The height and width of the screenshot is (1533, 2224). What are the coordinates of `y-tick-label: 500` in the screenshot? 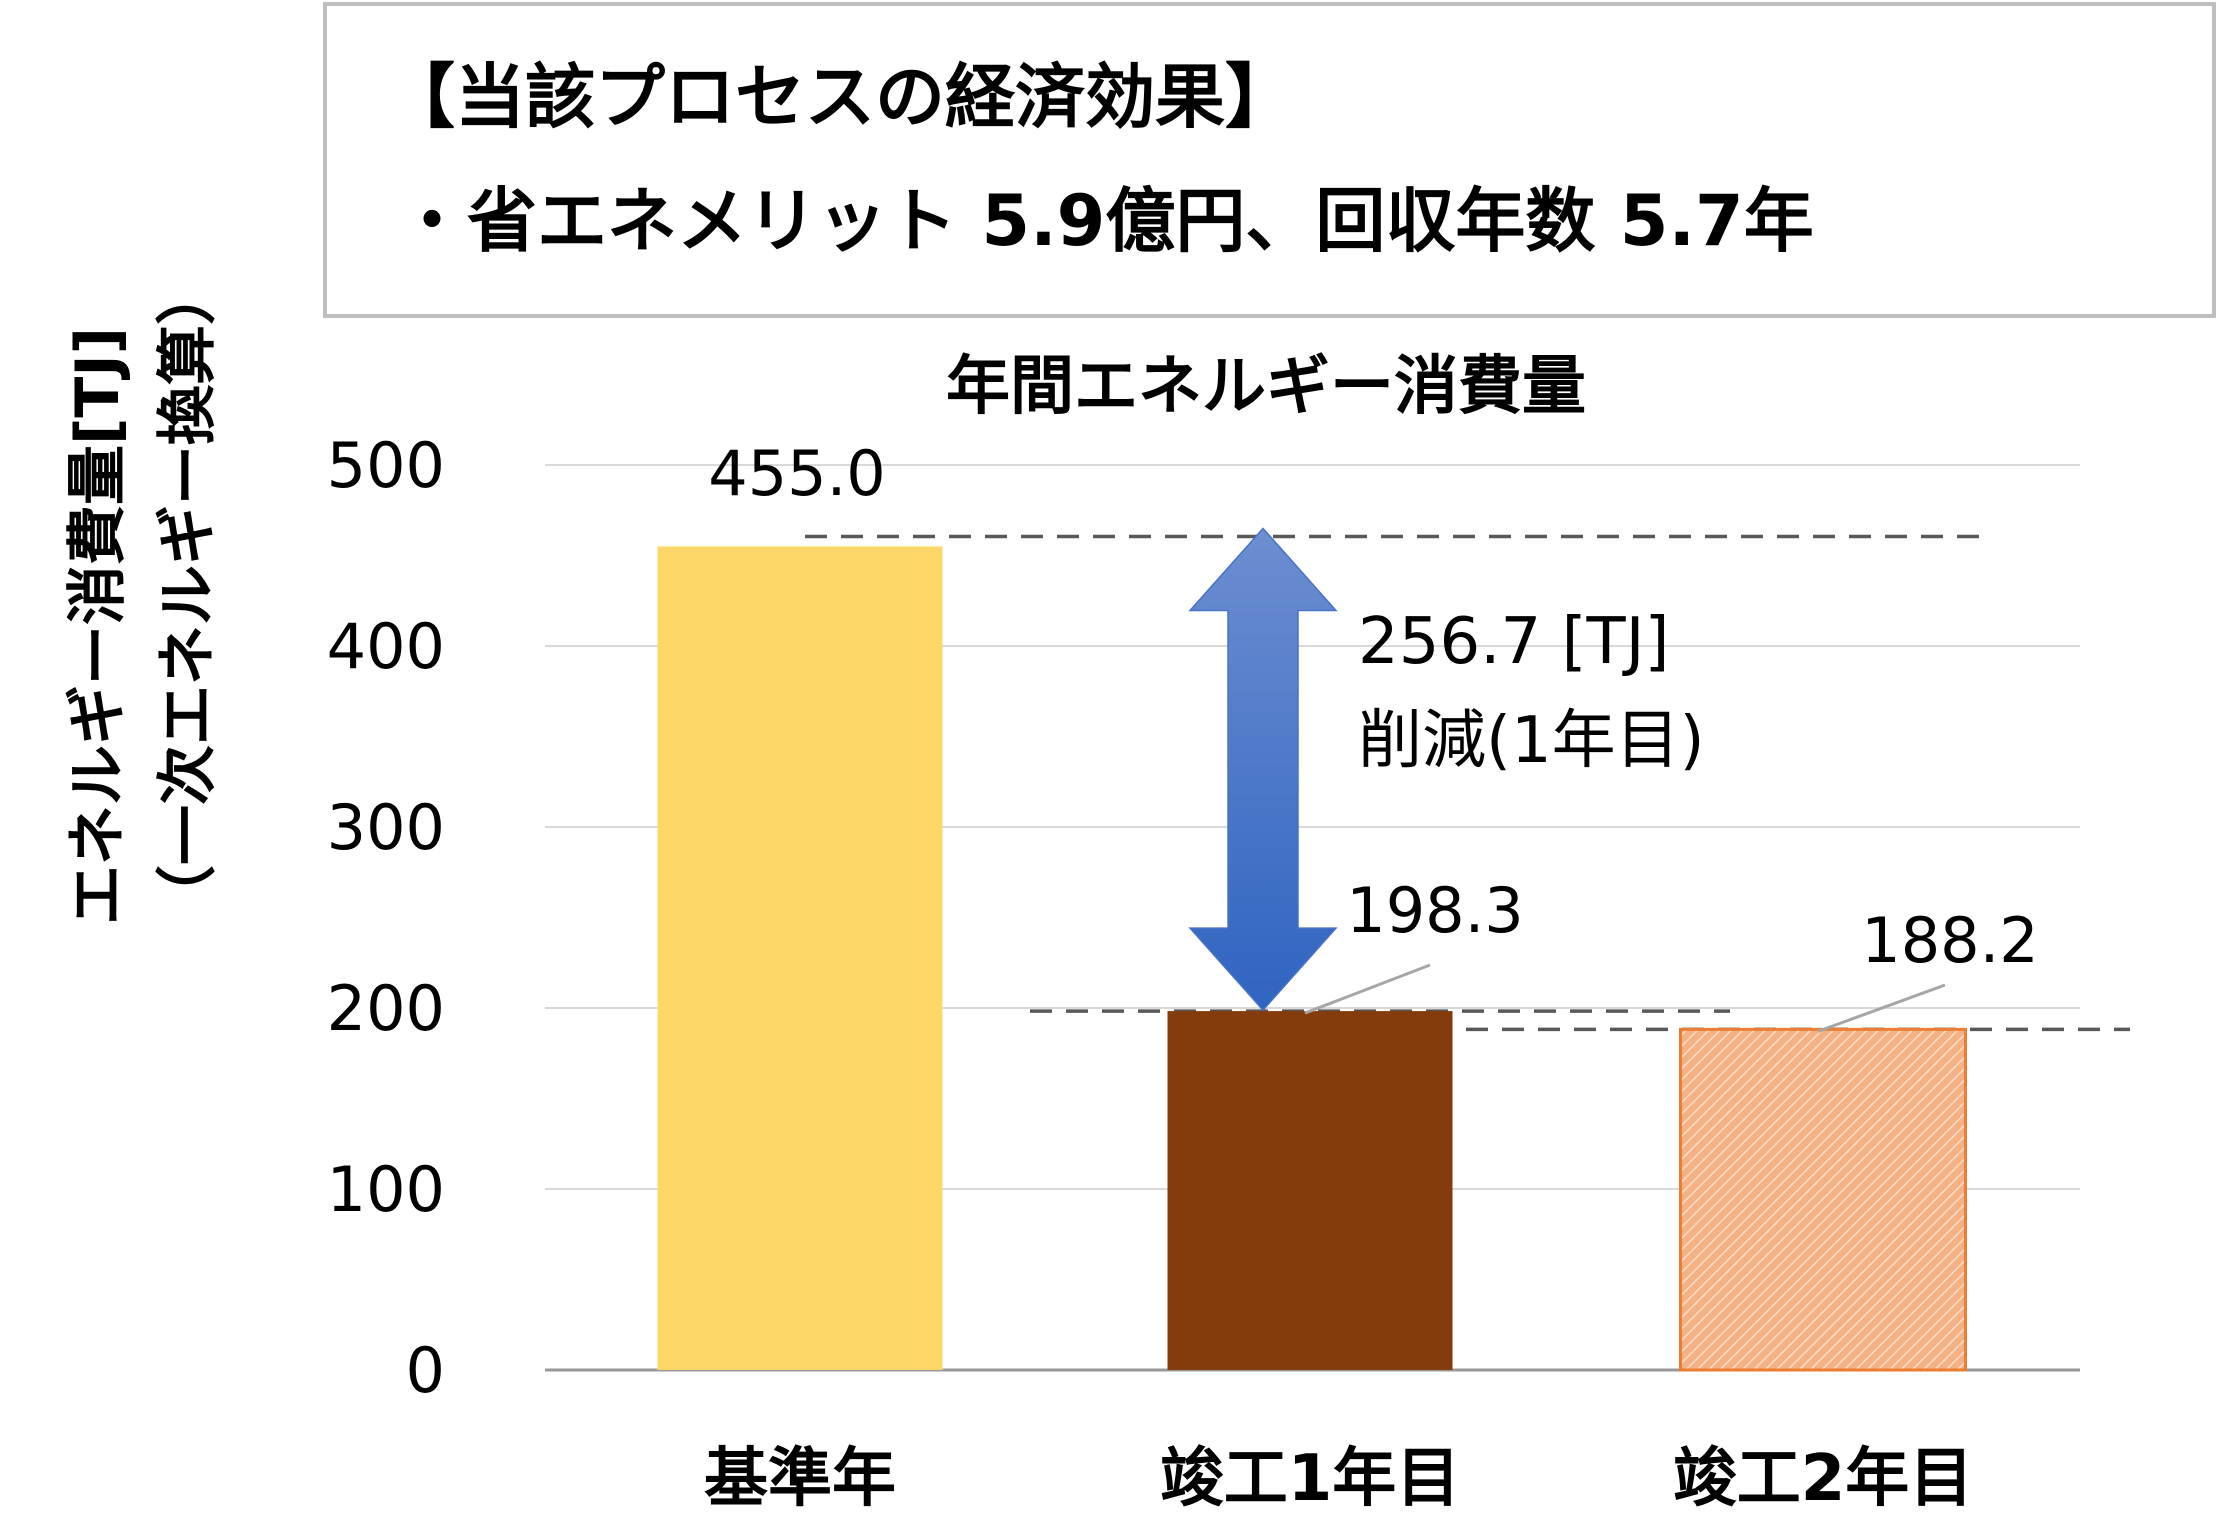 It's located at (386, 465).